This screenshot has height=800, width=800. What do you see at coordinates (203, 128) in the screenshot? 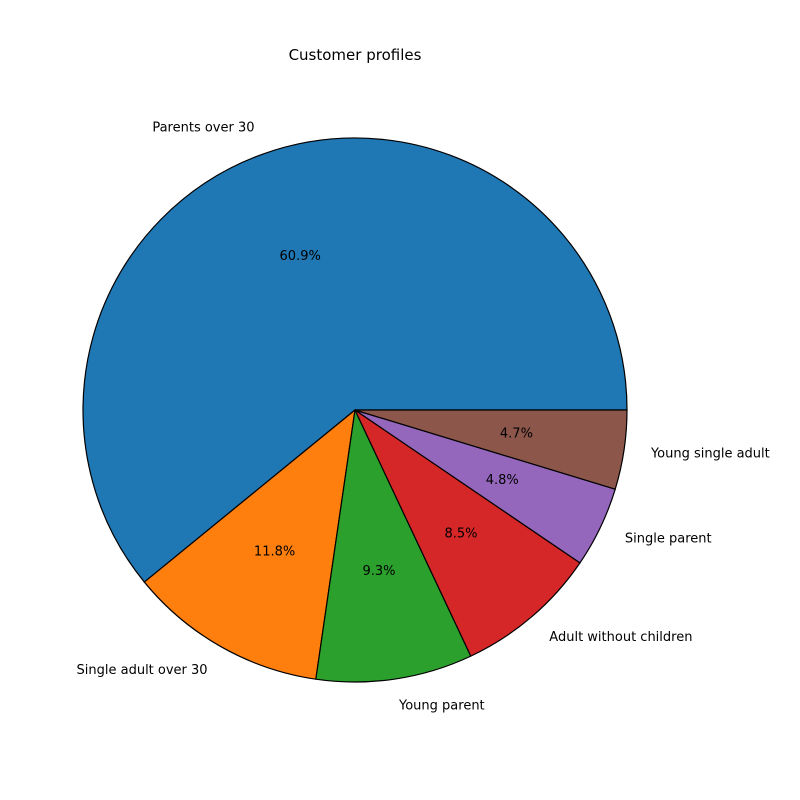
I see `slice-label-parents-over-30: Parents over 30` at bounding box center [203, 128].